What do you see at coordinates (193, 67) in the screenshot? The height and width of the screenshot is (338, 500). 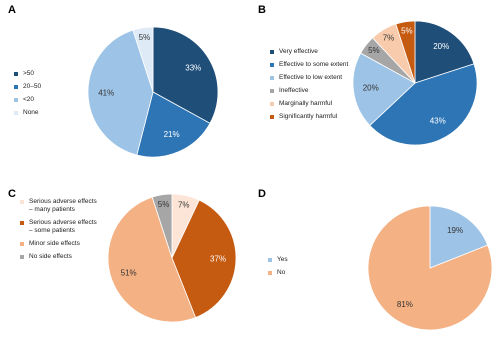 I see `data-label: 33%` at bounding box center [193, 67].